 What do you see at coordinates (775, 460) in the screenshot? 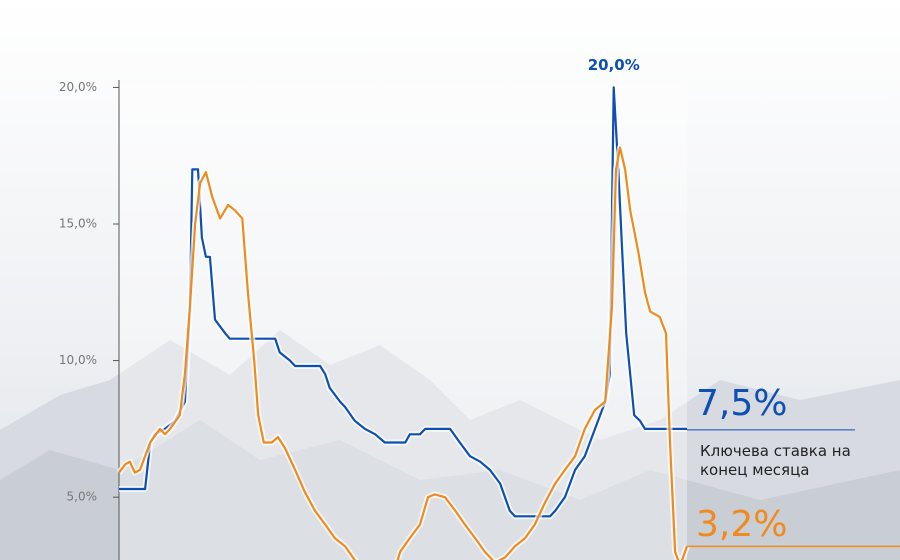
I see `legend-label: Ключева ставка на конец месяца` at bounding box center [775, 460].